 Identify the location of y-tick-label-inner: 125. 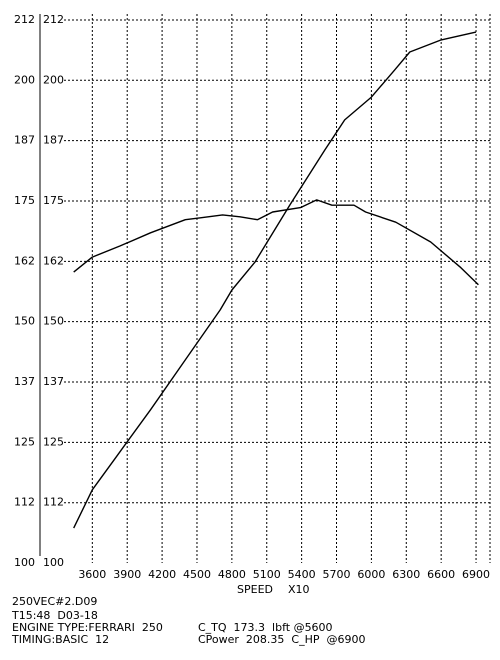
(53, 441).